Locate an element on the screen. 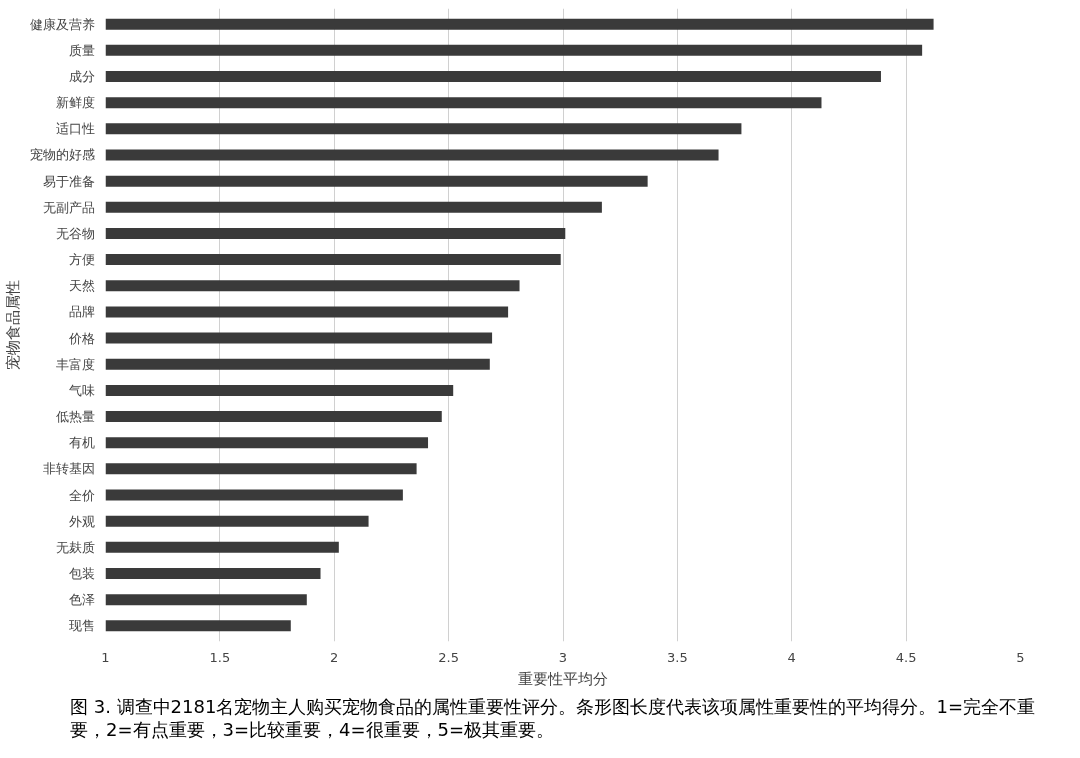  x-axis-title: 重要性平均分 is located at coordinates (563, 678).